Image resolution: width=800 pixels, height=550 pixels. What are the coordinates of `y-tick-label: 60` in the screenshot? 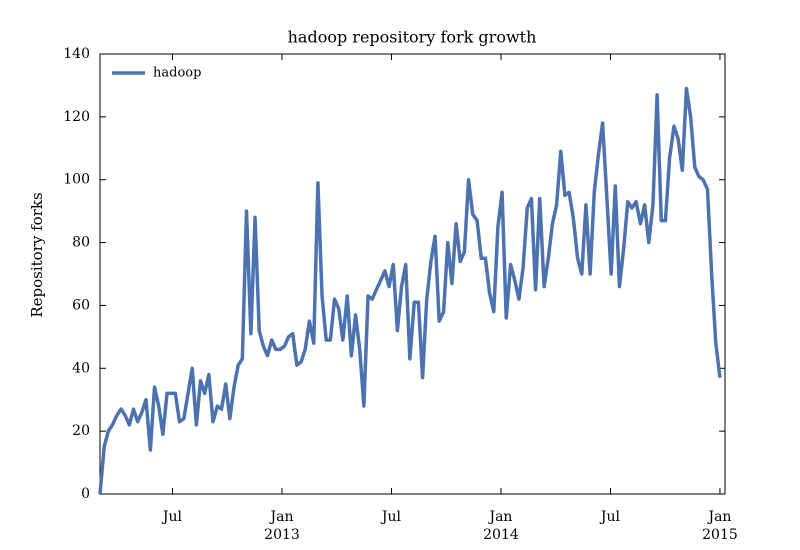 It's located at (81, 305).